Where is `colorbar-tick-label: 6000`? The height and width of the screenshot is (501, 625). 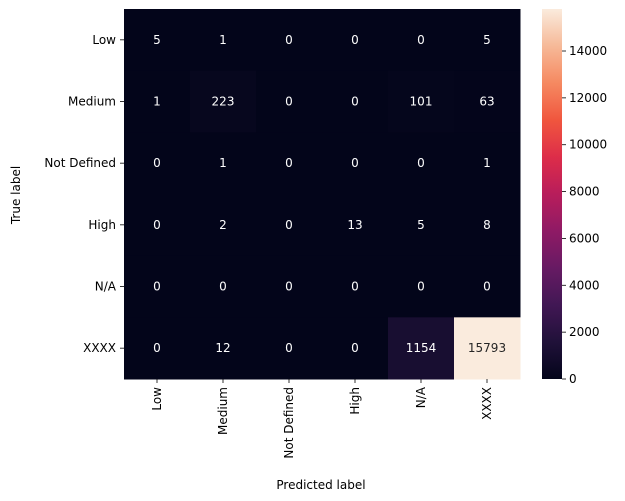 colorbar-tick-label: 6000 is located at coordinates (584, 238).